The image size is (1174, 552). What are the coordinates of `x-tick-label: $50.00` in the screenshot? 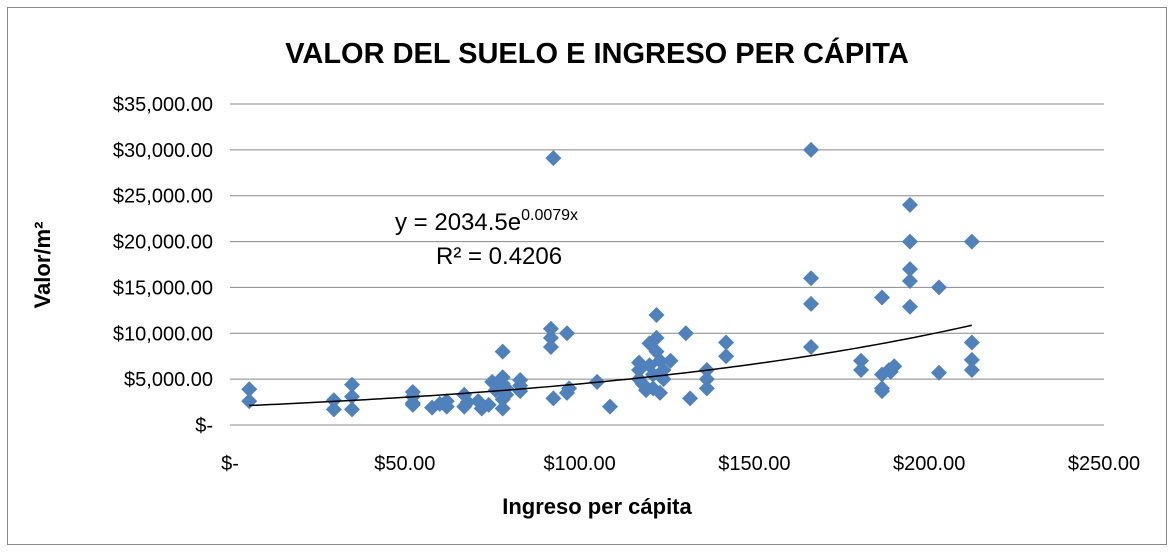 It's located at (404, 464).